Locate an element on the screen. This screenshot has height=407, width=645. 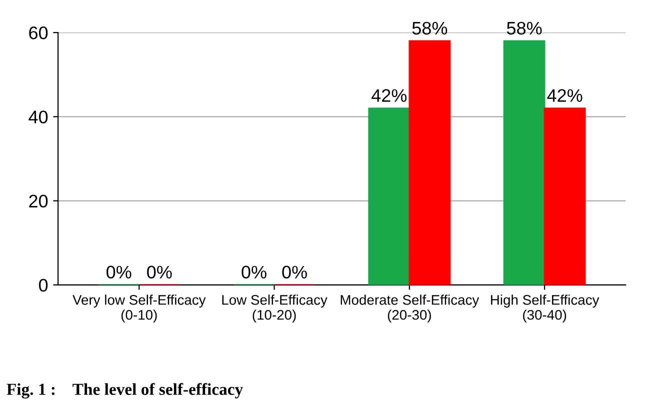
x-tick-label: Very low Self-Efficacy (0-10) is located at coordinates (139, 308).